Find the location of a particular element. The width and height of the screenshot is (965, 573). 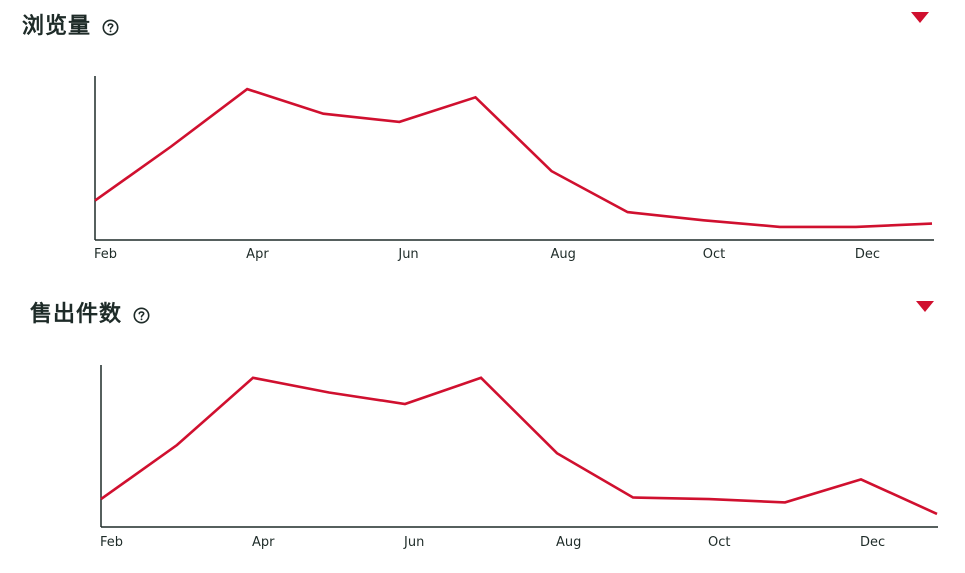

chart-header: 浏览量 is located at coordinates (70, 27).